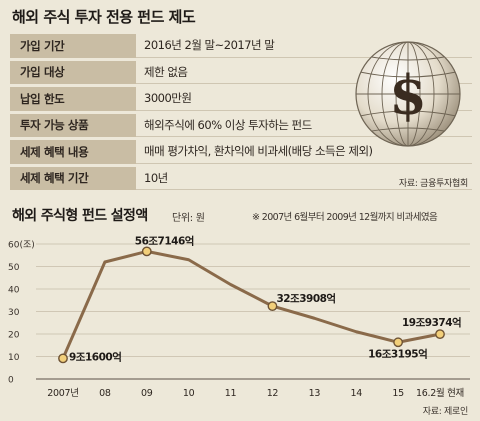  Describe the element at coordinates (304, 178) in the screenshot. I see `info-value: 10년` at that location.